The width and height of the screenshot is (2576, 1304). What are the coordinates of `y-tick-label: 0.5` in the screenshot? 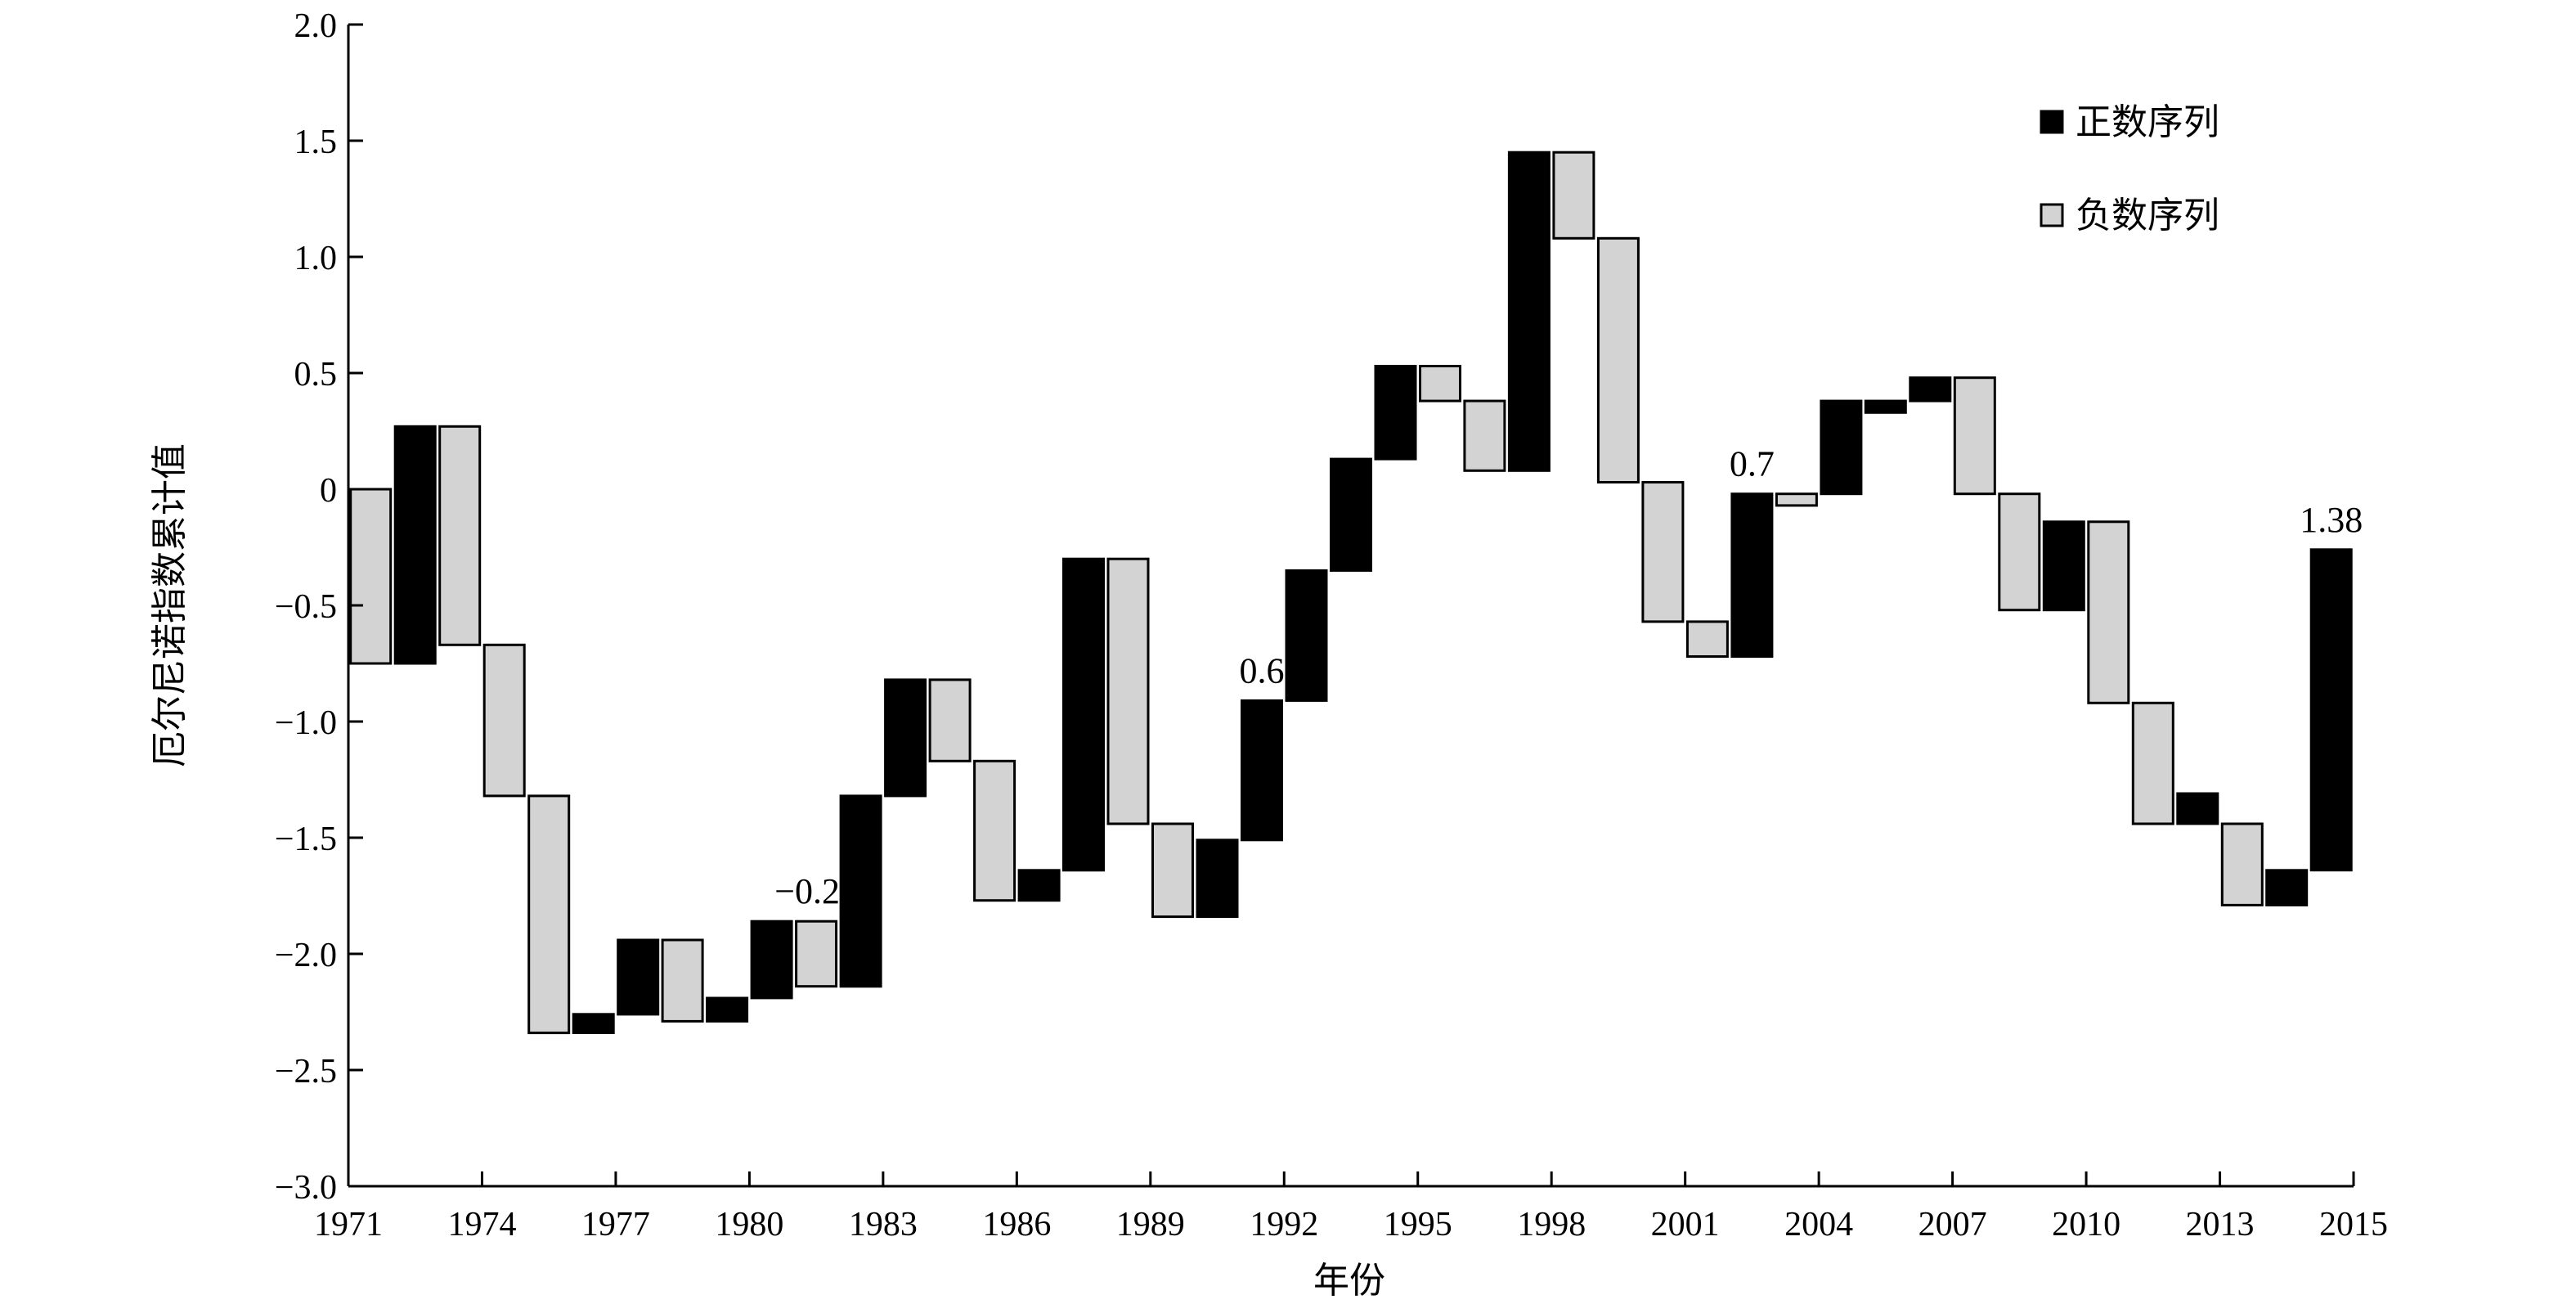 It's located at (316, 374).